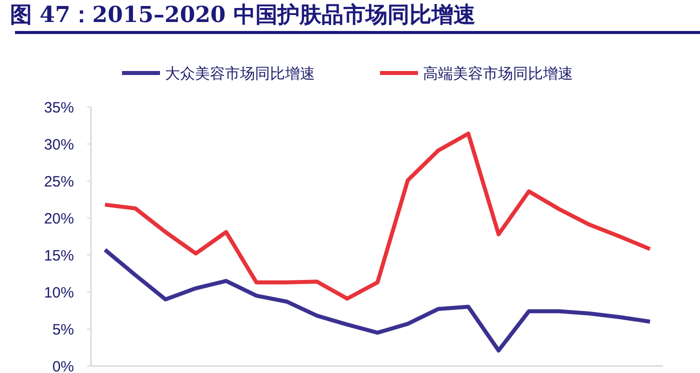  What do you see at coordinates (498, 73) in the screenshot?
I see `legend-label: 高端美容市场同比增速` at bounding box center [498, 73].